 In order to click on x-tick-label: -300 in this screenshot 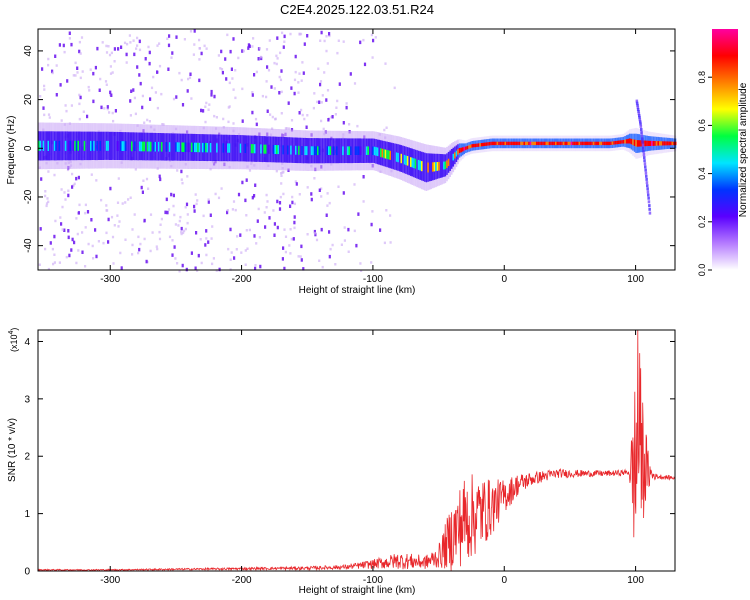, I will do `click(110, 580)`.